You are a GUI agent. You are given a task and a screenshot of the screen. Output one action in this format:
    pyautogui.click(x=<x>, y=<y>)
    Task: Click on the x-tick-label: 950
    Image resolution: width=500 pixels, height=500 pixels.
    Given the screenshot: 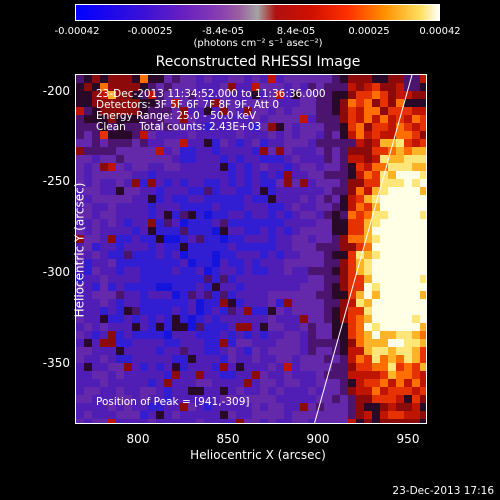 What is the action you would take?
    pyautogui.click(x=408, y=439)
    